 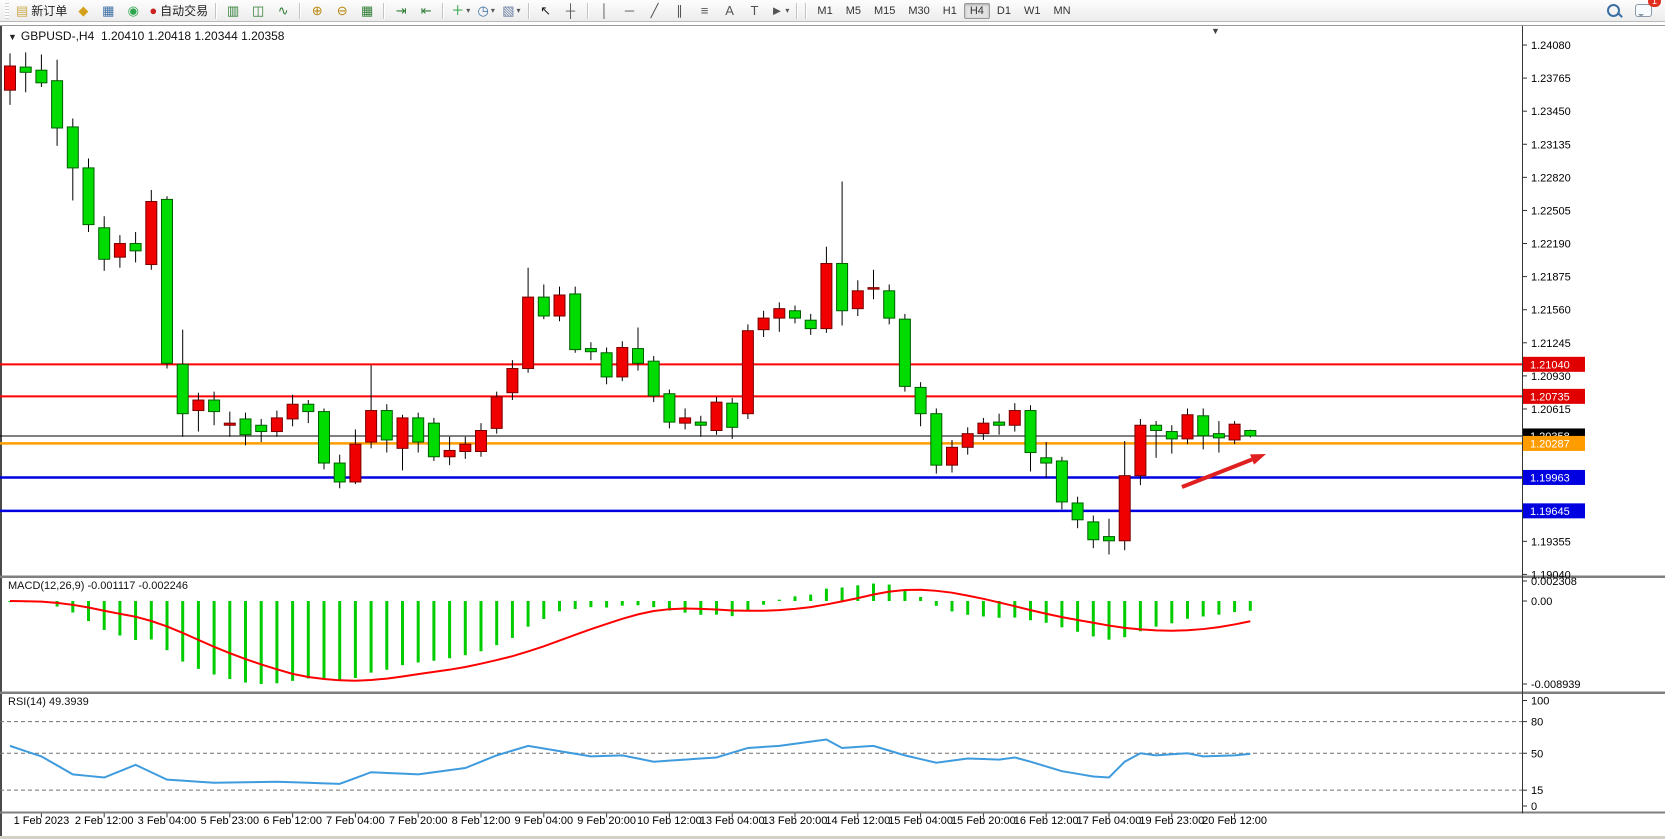 I want to click on timeframe-button-d1: D1, so click(x=1003, y=10).